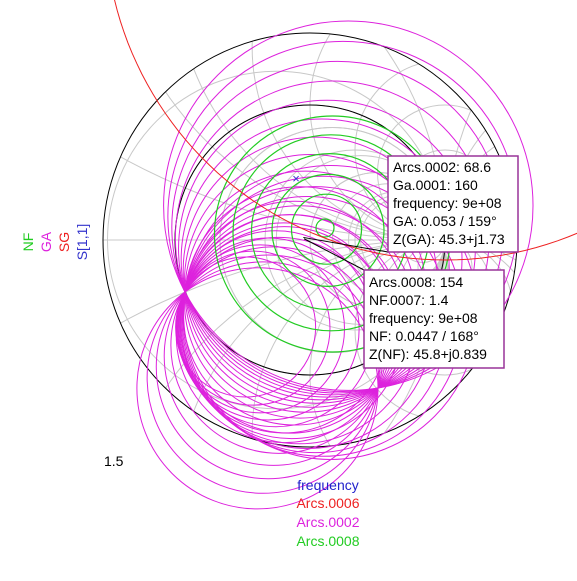 The image size is (577, 581). I want to click on marker-leaders, so click(346, 253).